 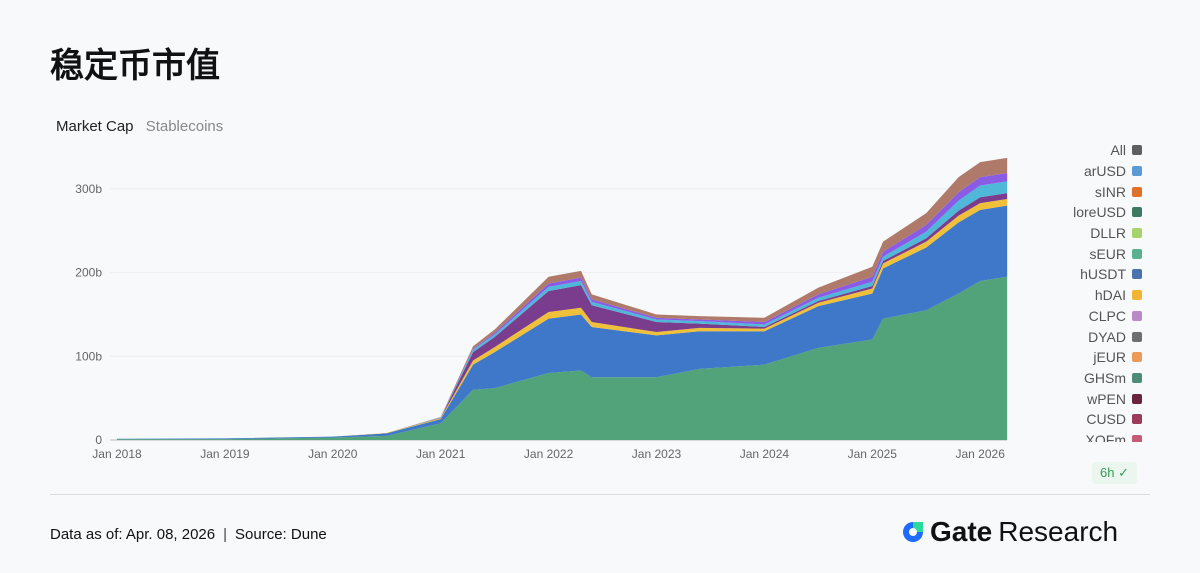 I want to click on x-tick-label: Jan 2024, so click(x=765, y=454).